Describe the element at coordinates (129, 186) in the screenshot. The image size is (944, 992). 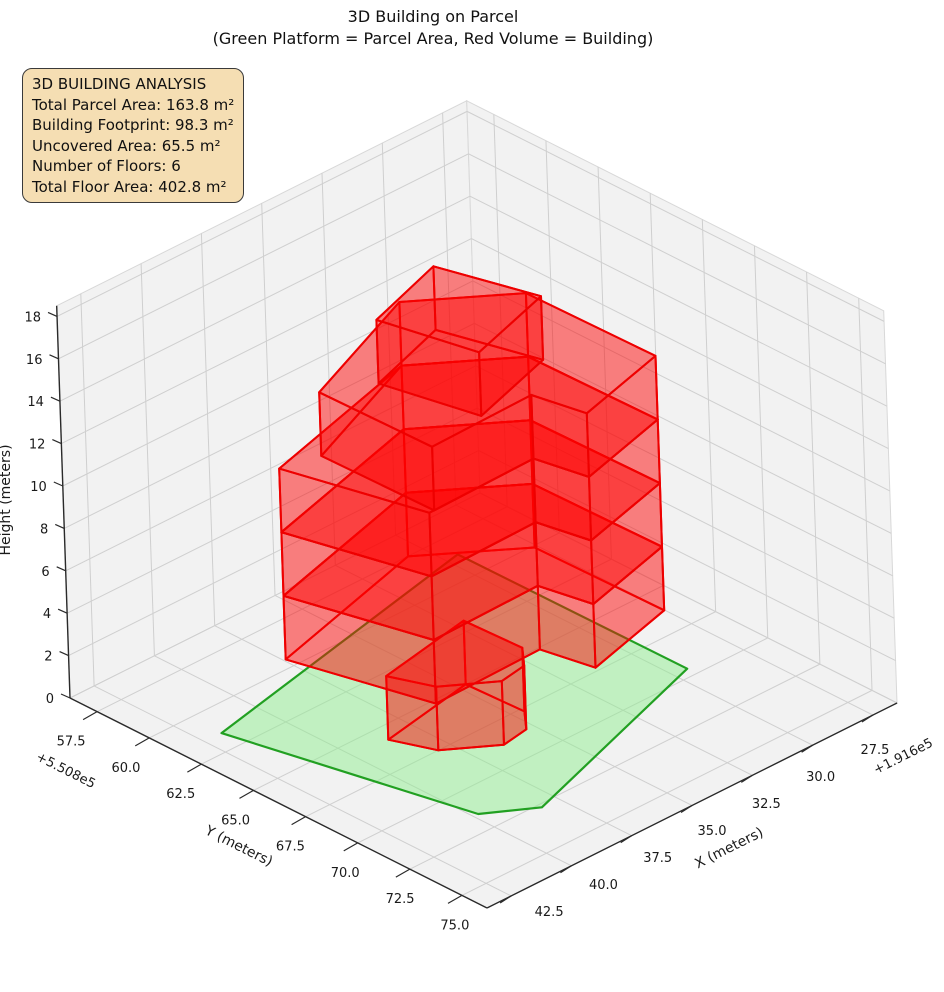
I see `info-line-floor-area: Total Floor Area: 402.8 m²` at that location.